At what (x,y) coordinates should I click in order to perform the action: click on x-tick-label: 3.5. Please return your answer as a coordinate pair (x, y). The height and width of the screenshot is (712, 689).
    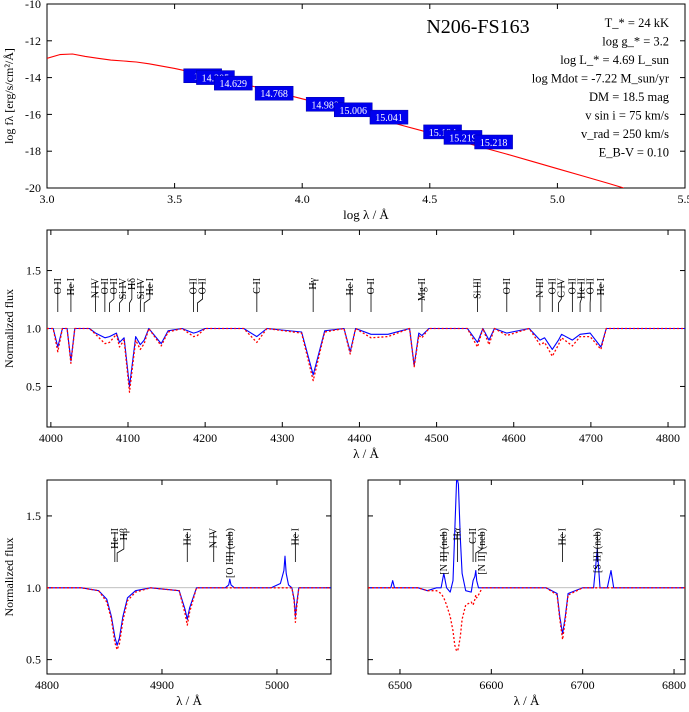
    Looking at the image, I should click on (174, 199).